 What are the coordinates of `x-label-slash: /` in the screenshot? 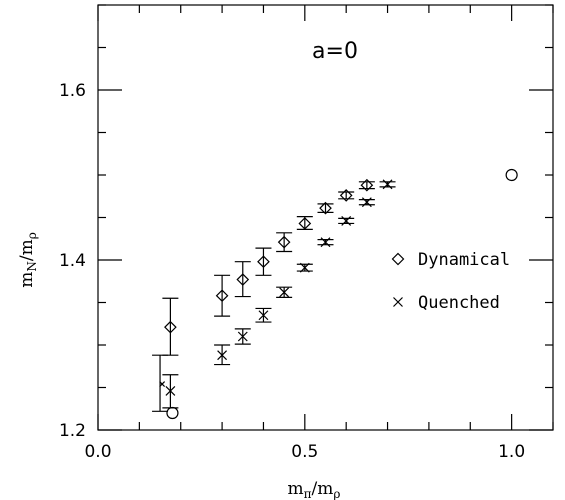 It's located at (315, 489).